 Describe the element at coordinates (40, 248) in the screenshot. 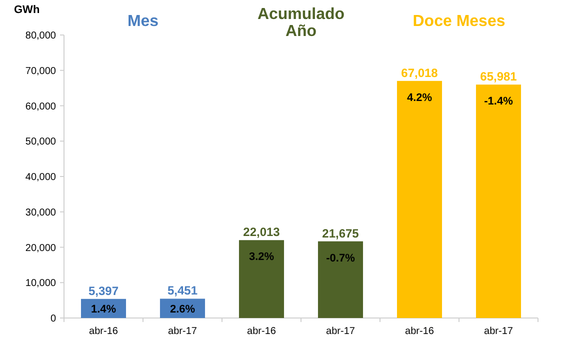

I see `y-tick-label: 20,000` at that location.